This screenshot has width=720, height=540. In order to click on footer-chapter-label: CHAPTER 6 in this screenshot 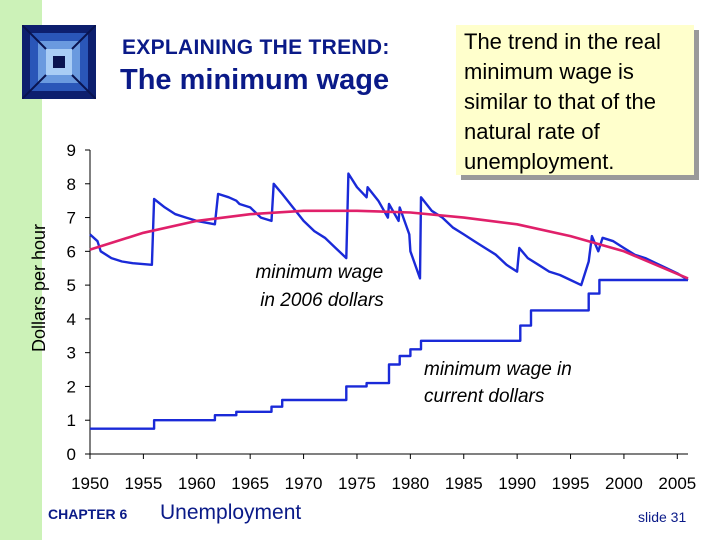, I will do `click(88, 514)`.